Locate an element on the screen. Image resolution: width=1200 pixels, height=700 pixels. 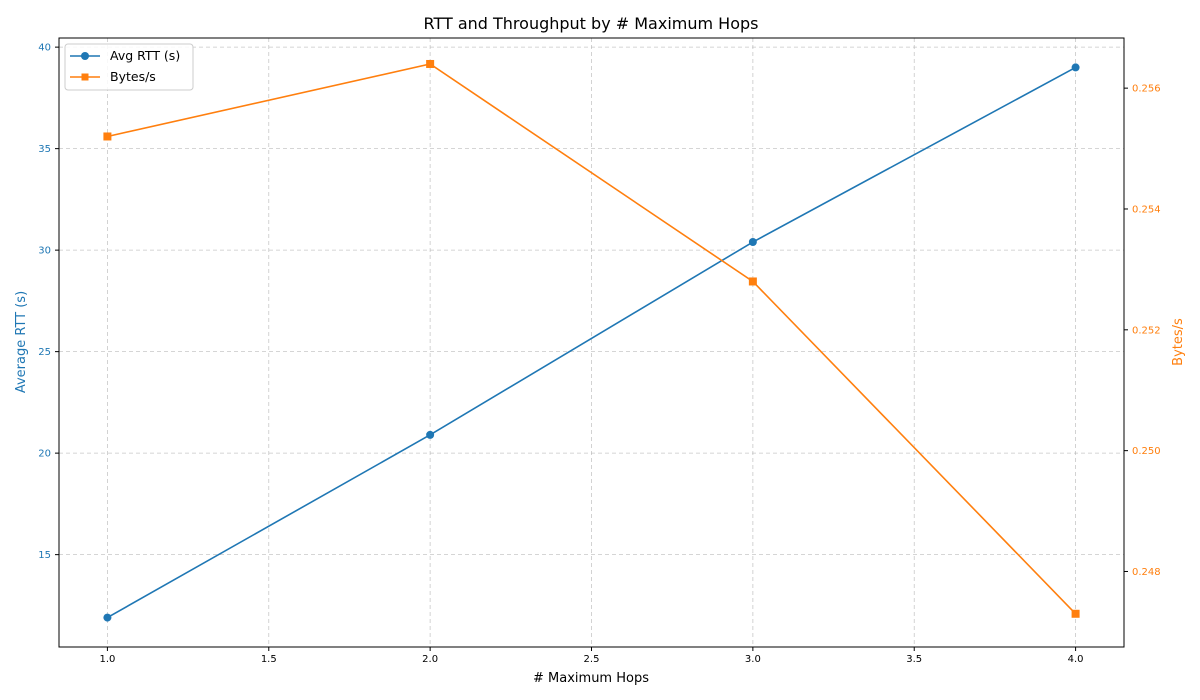
legend-label-bytes: Bytes/s is located at coordinates (133, 76).